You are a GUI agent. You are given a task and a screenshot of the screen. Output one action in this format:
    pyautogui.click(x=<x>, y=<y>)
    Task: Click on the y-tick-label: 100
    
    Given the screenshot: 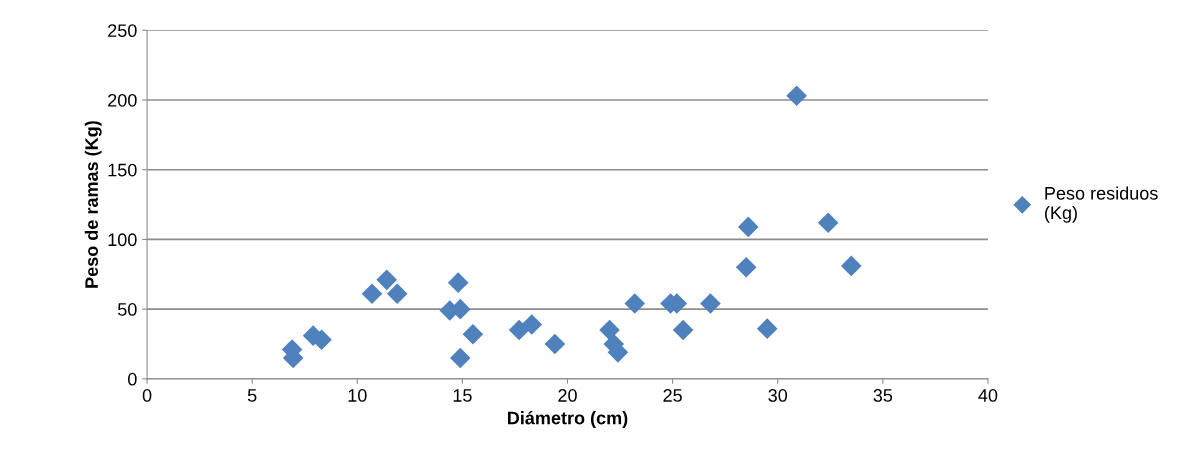 What is the action you would take?
    pyautogui.click(x=122, y=240)
    